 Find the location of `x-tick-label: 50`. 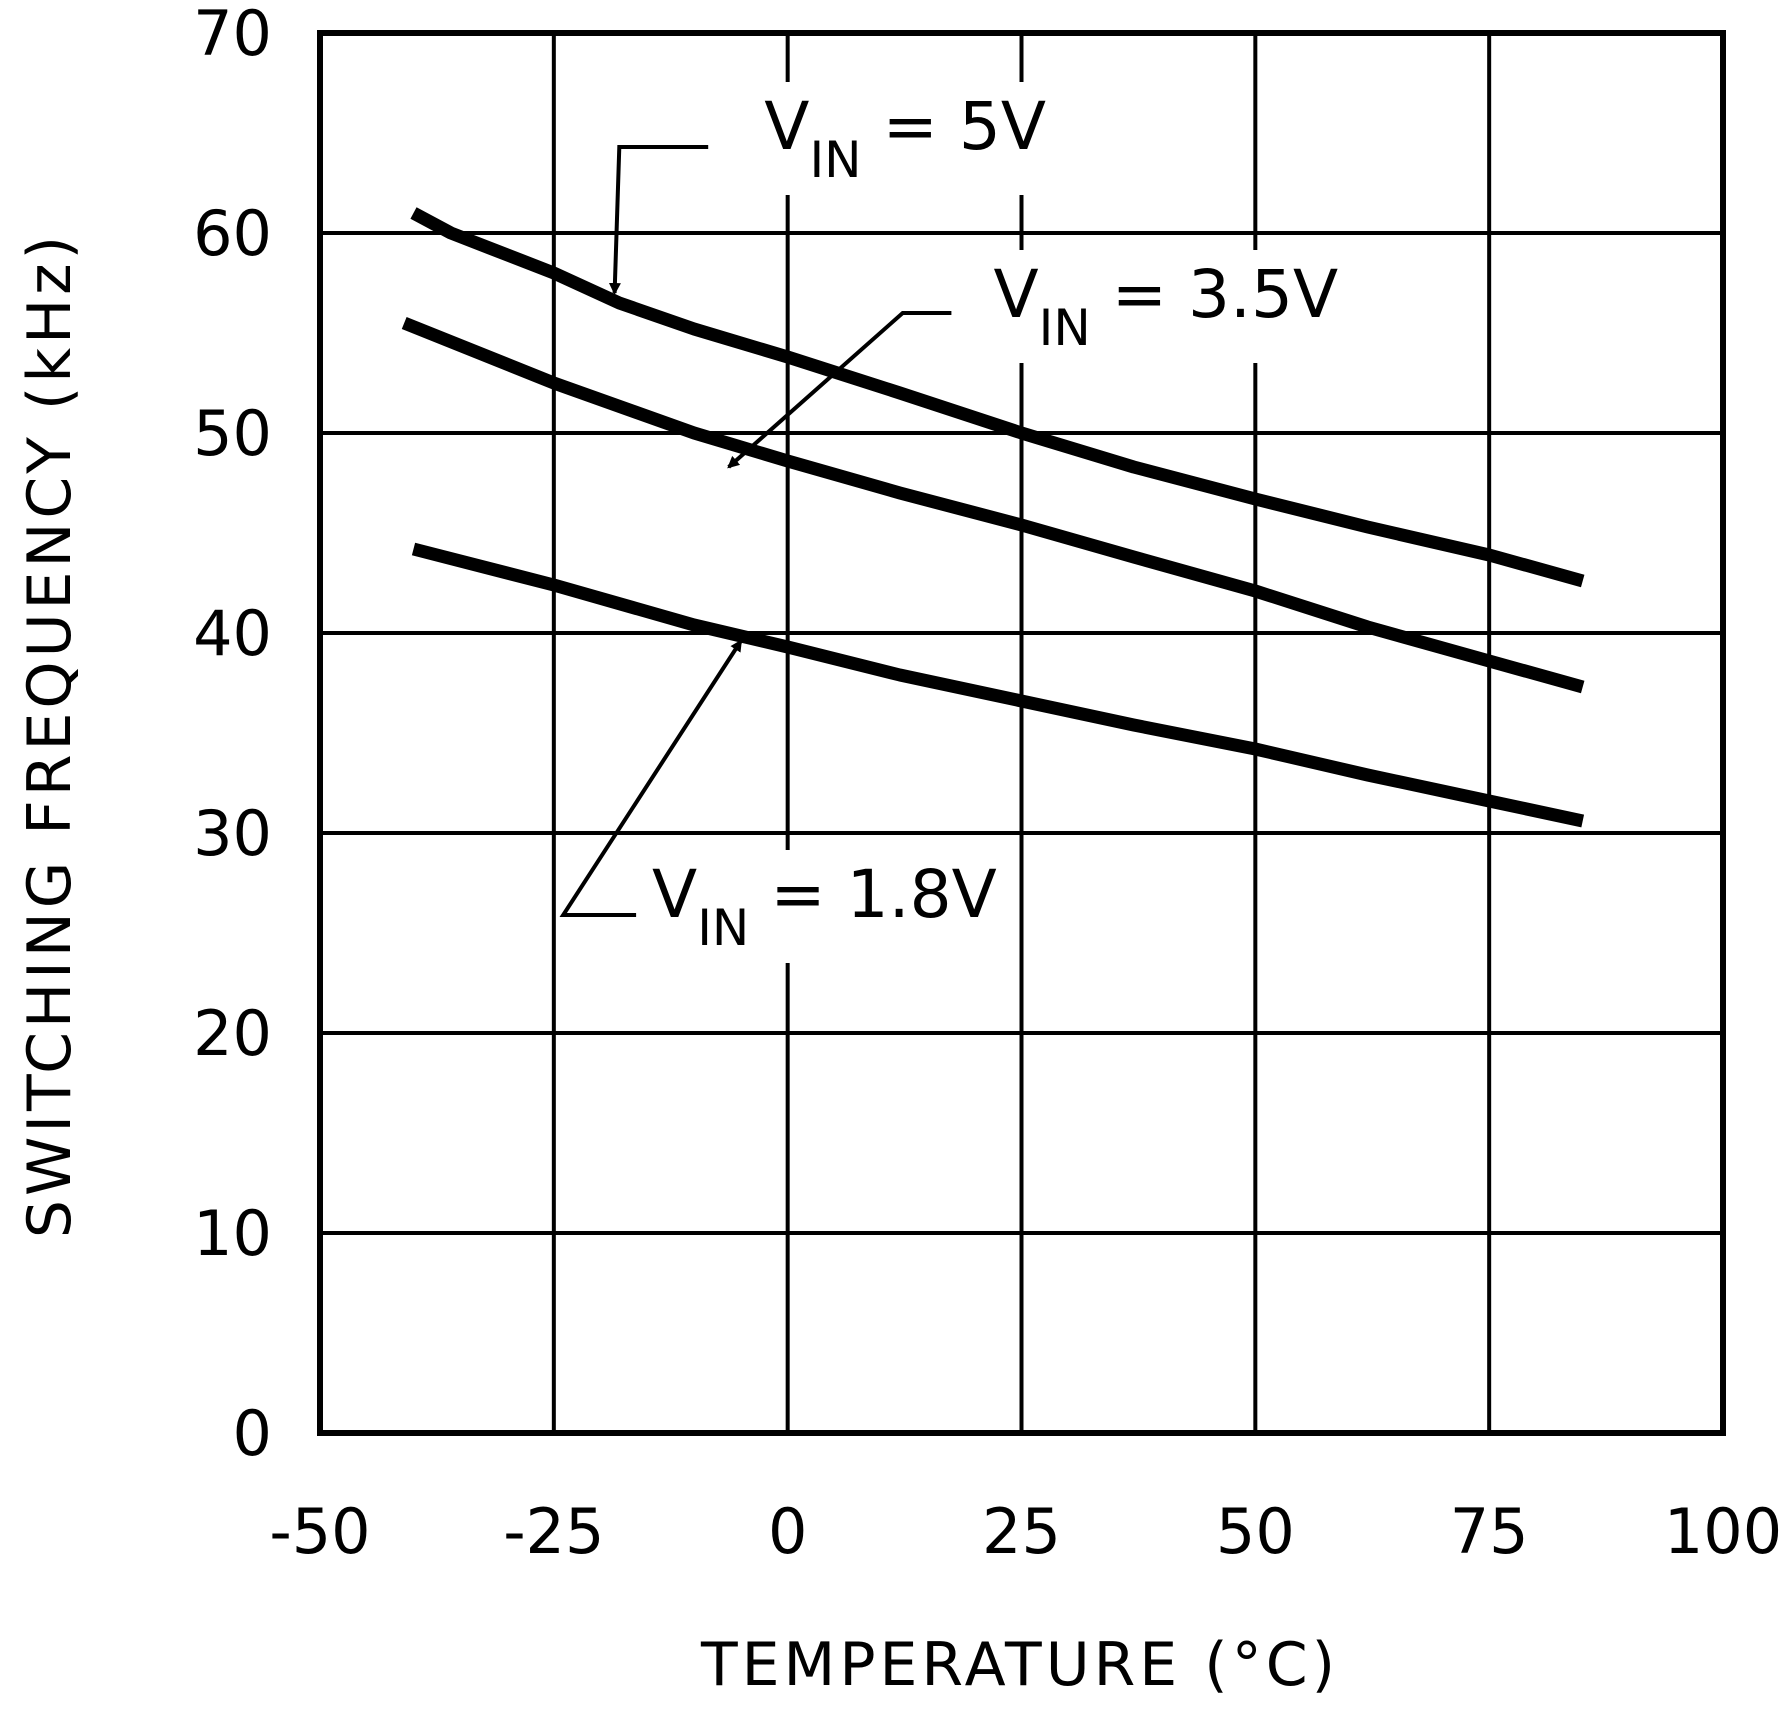

x-tick-label: 50 is located at coordinates (1255, 1531).